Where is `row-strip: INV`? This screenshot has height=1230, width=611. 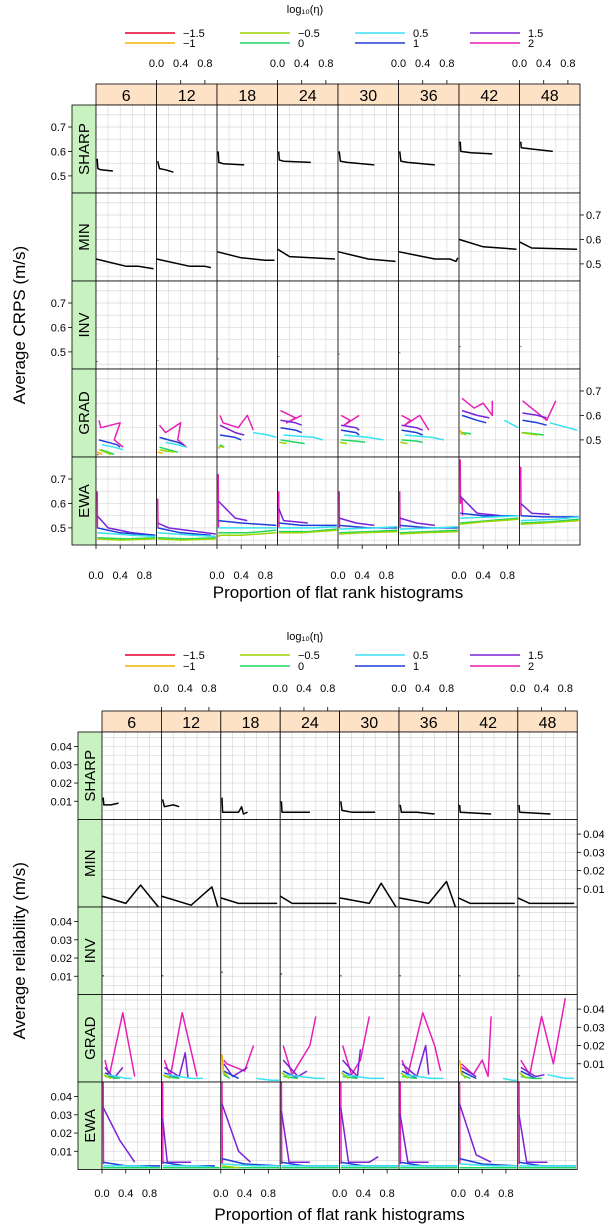 row-strip: INV is located at coordinates (84, 325).